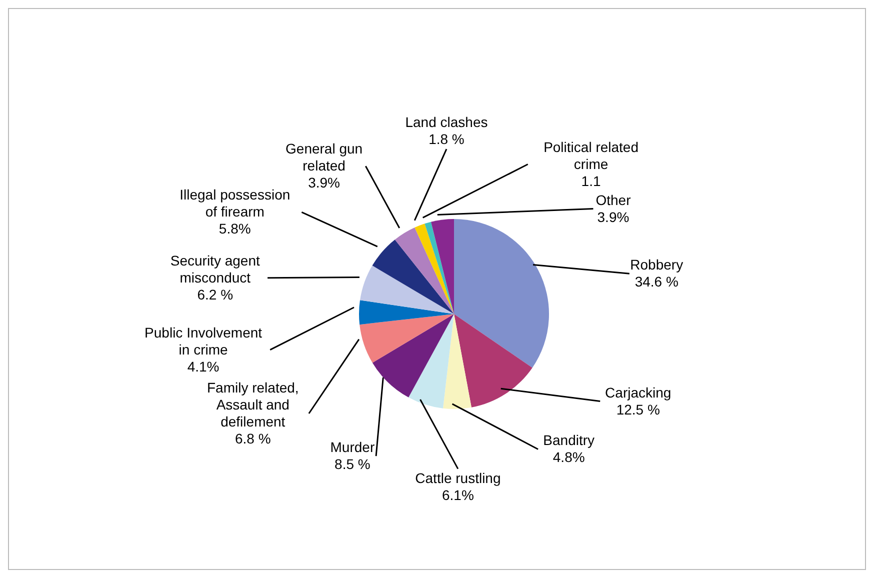 The image size is (872, 585). What do you see at coordinates (252, 404) in the screenshot?
I see `slice-label: Family related, Assault and defilement` at bounding box center [252, 404].